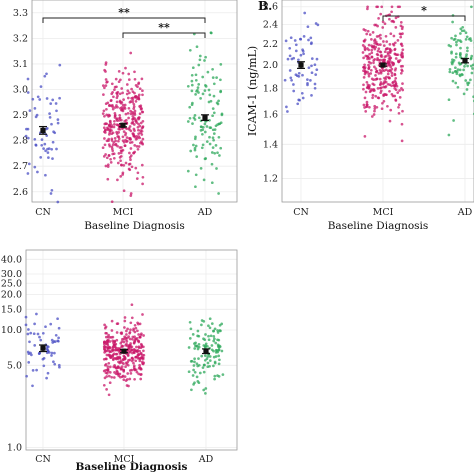 The image size is (474, 474). Describe the element at coordinates (11, 274) in the screenshot. I see `y-tick-label: 30.0` at that location.